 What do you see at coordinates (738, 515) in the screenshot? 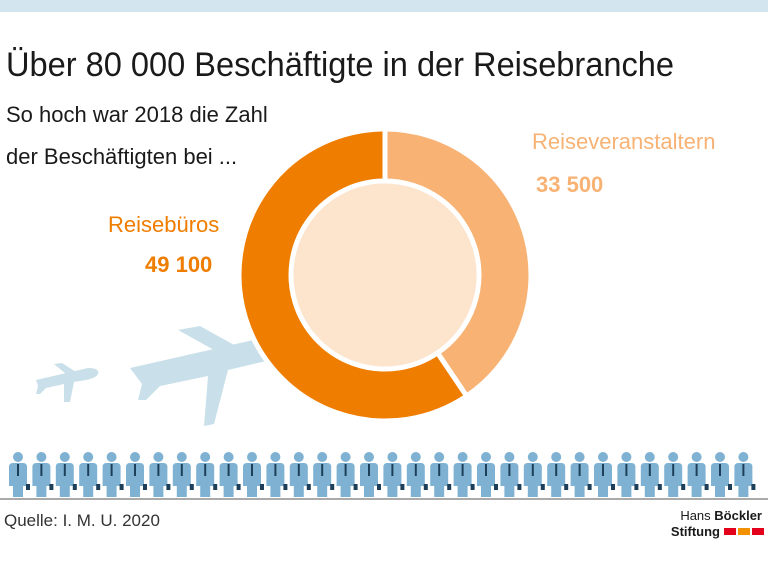
I see `logo-word: Böckler` at bounding box center [738, 515].